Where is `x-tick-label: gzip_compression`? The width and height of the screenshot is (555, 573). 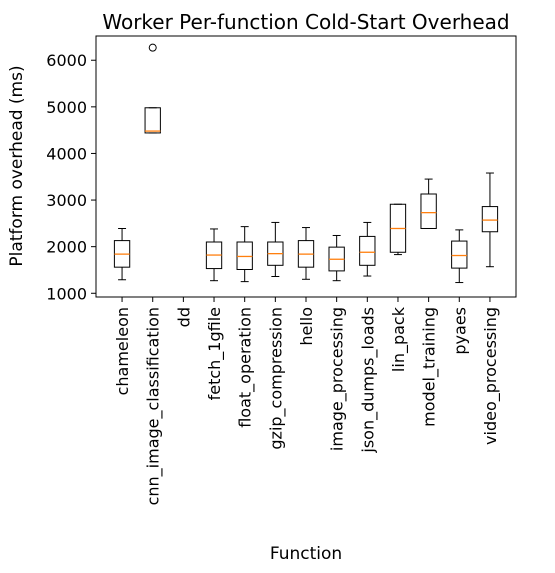 x-tick-label: gzip_compression is located at coordinates (276, 378).